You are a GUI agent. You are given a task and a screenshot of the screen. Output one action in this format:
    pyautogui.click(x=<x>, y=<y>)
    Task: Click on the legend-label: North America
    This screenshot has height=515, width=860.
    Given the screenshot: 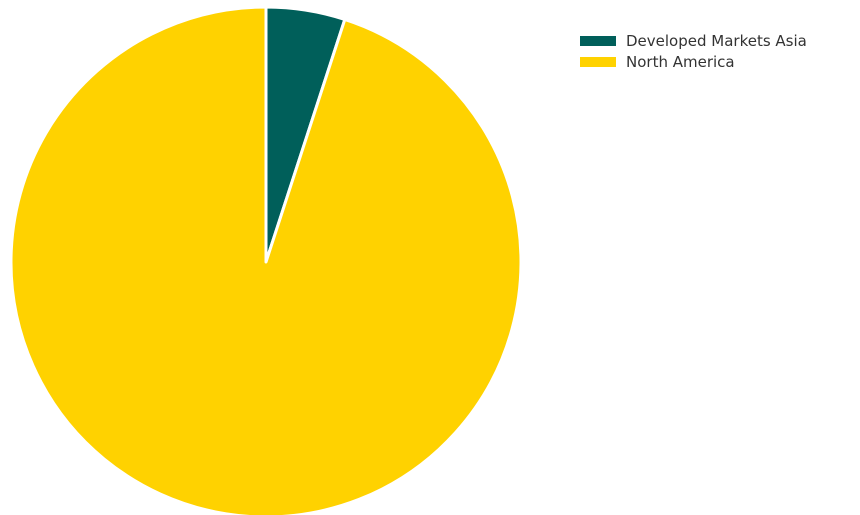 What is the action you would take?
    pyautogui.click(x=680, y=61)
    